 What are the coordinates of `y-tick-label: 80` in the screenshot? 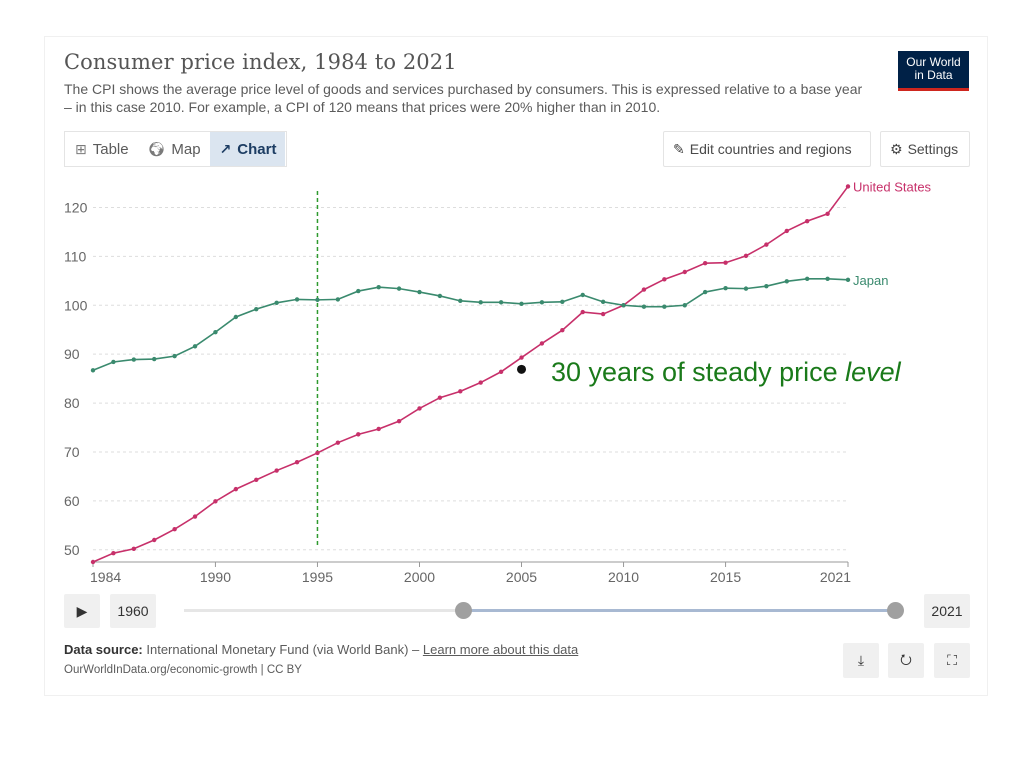 It's located at (72, 403).